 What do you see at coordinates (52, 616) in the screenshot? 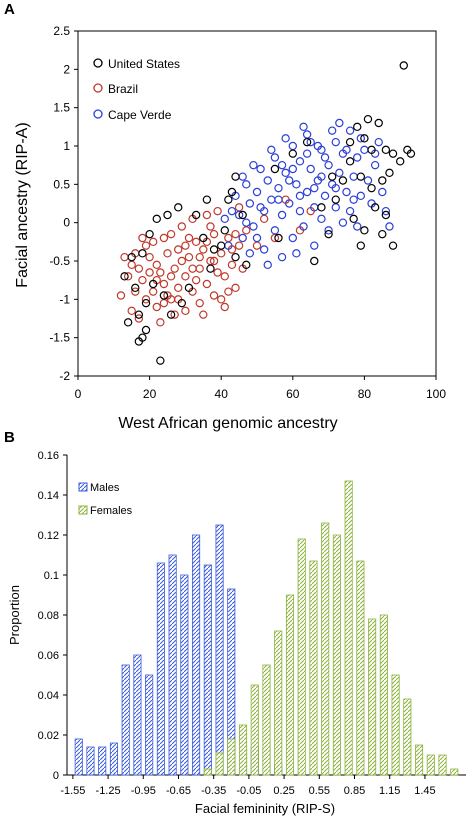
I see `y-axis-b: 0.16 0.14 0.12 0.1 0.08 0.06 0.04 0.02 0` at bounding box center [52, 616].